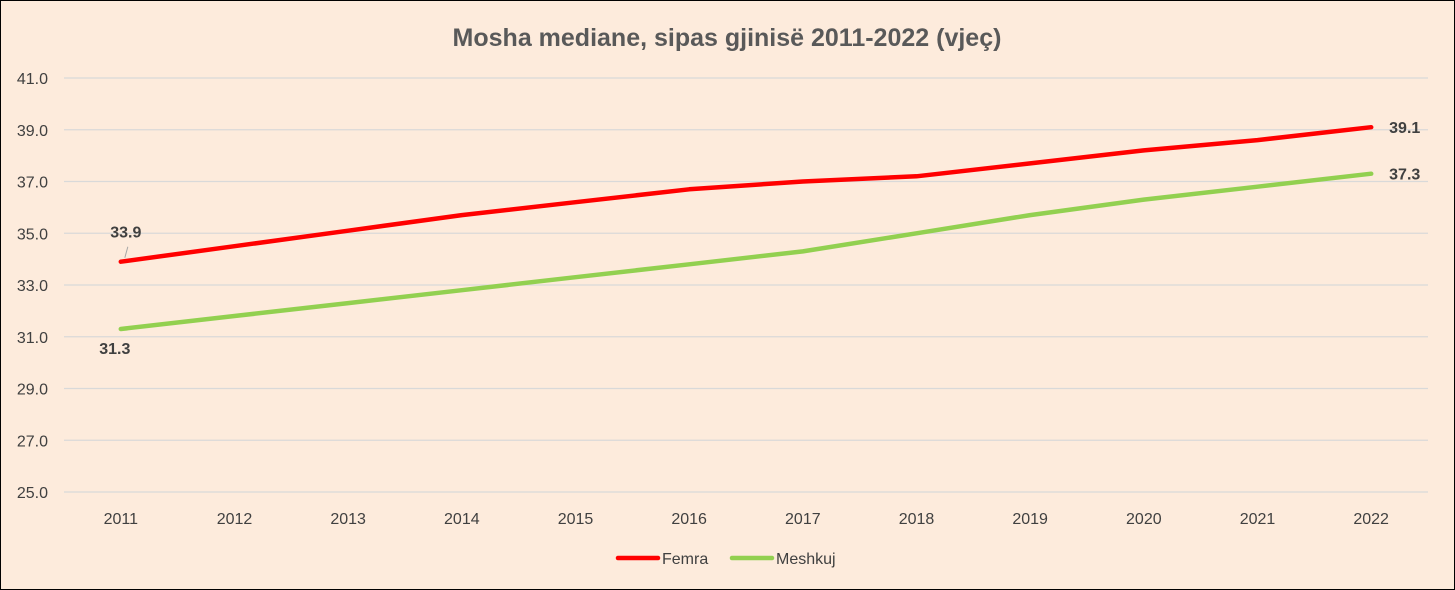 The image size is (1455, 590). What do you see at coordinates (1404, 175) in the screenshot?
I see `data-label-meshkuj-last: 37.3` at bounding box center [1404, 175].